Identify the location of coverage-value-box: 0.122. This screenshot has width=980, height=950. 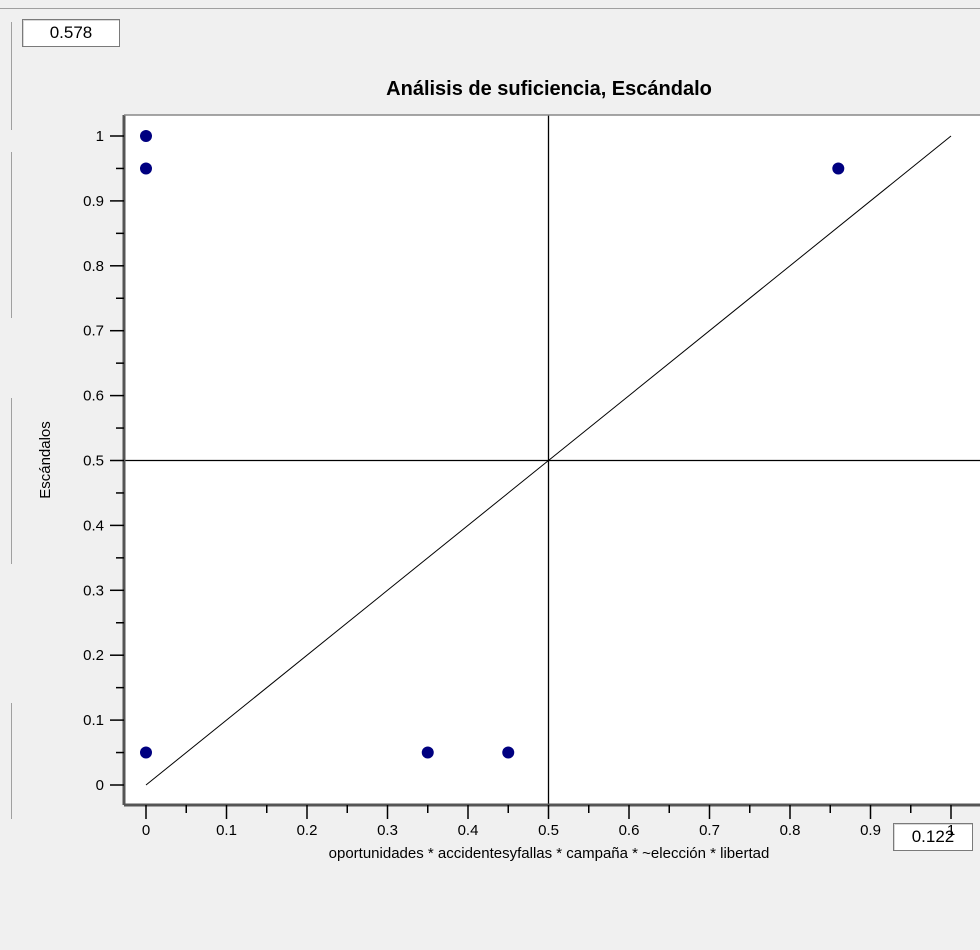
(933, 837).